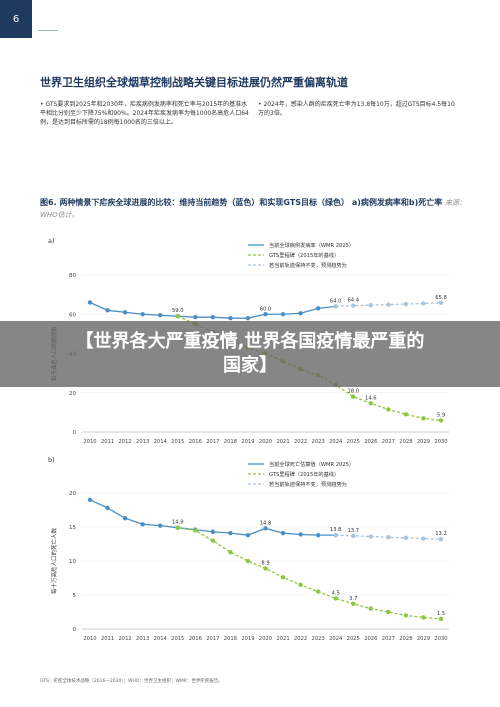 The image size is (500, 707). Describe the element at coordinates (177, 442) in the screenshot. I see `x-tick-label: 2015` at that location.